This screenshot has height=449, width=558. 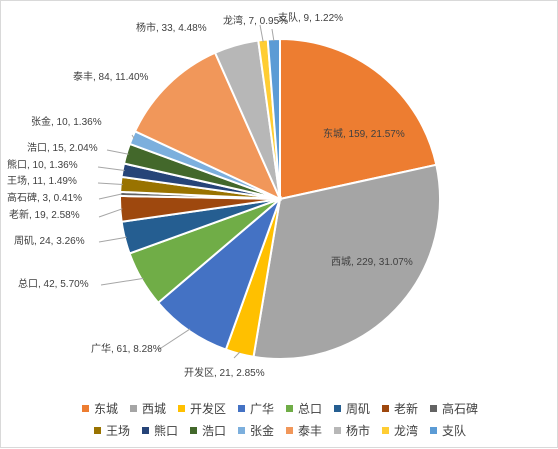 I want to click on legend-label: 杨市, so click(x=358, y=431).